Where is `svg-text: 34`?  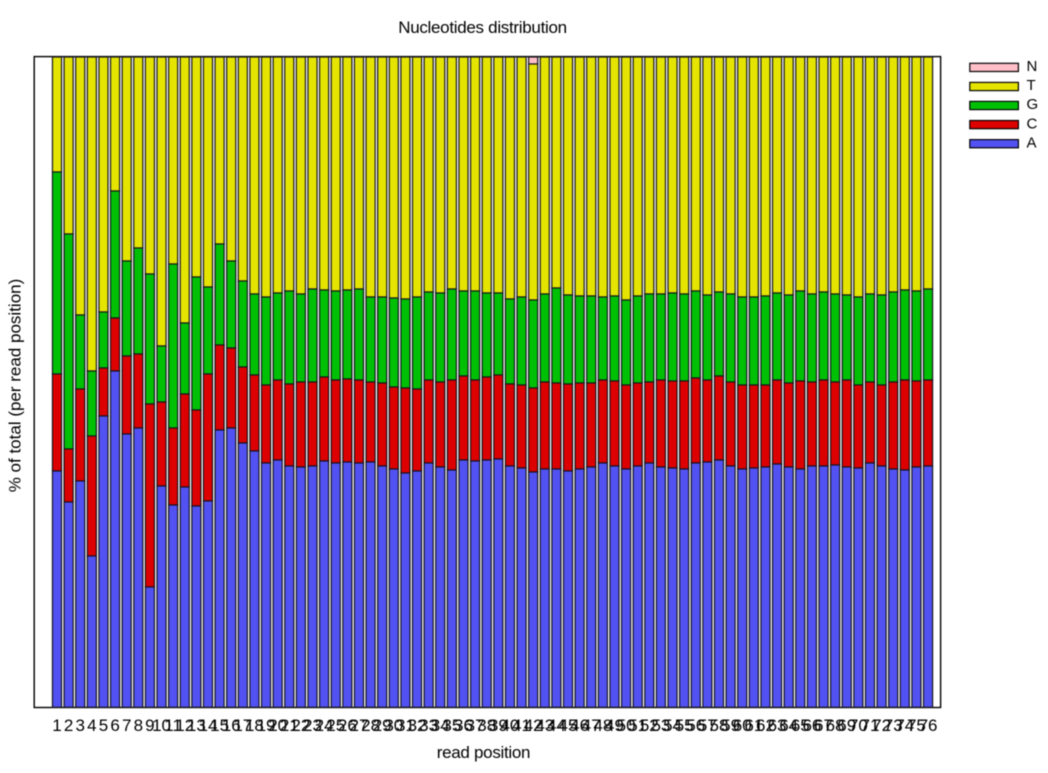 svg-text: 34 is located at coordinates (440, 725).